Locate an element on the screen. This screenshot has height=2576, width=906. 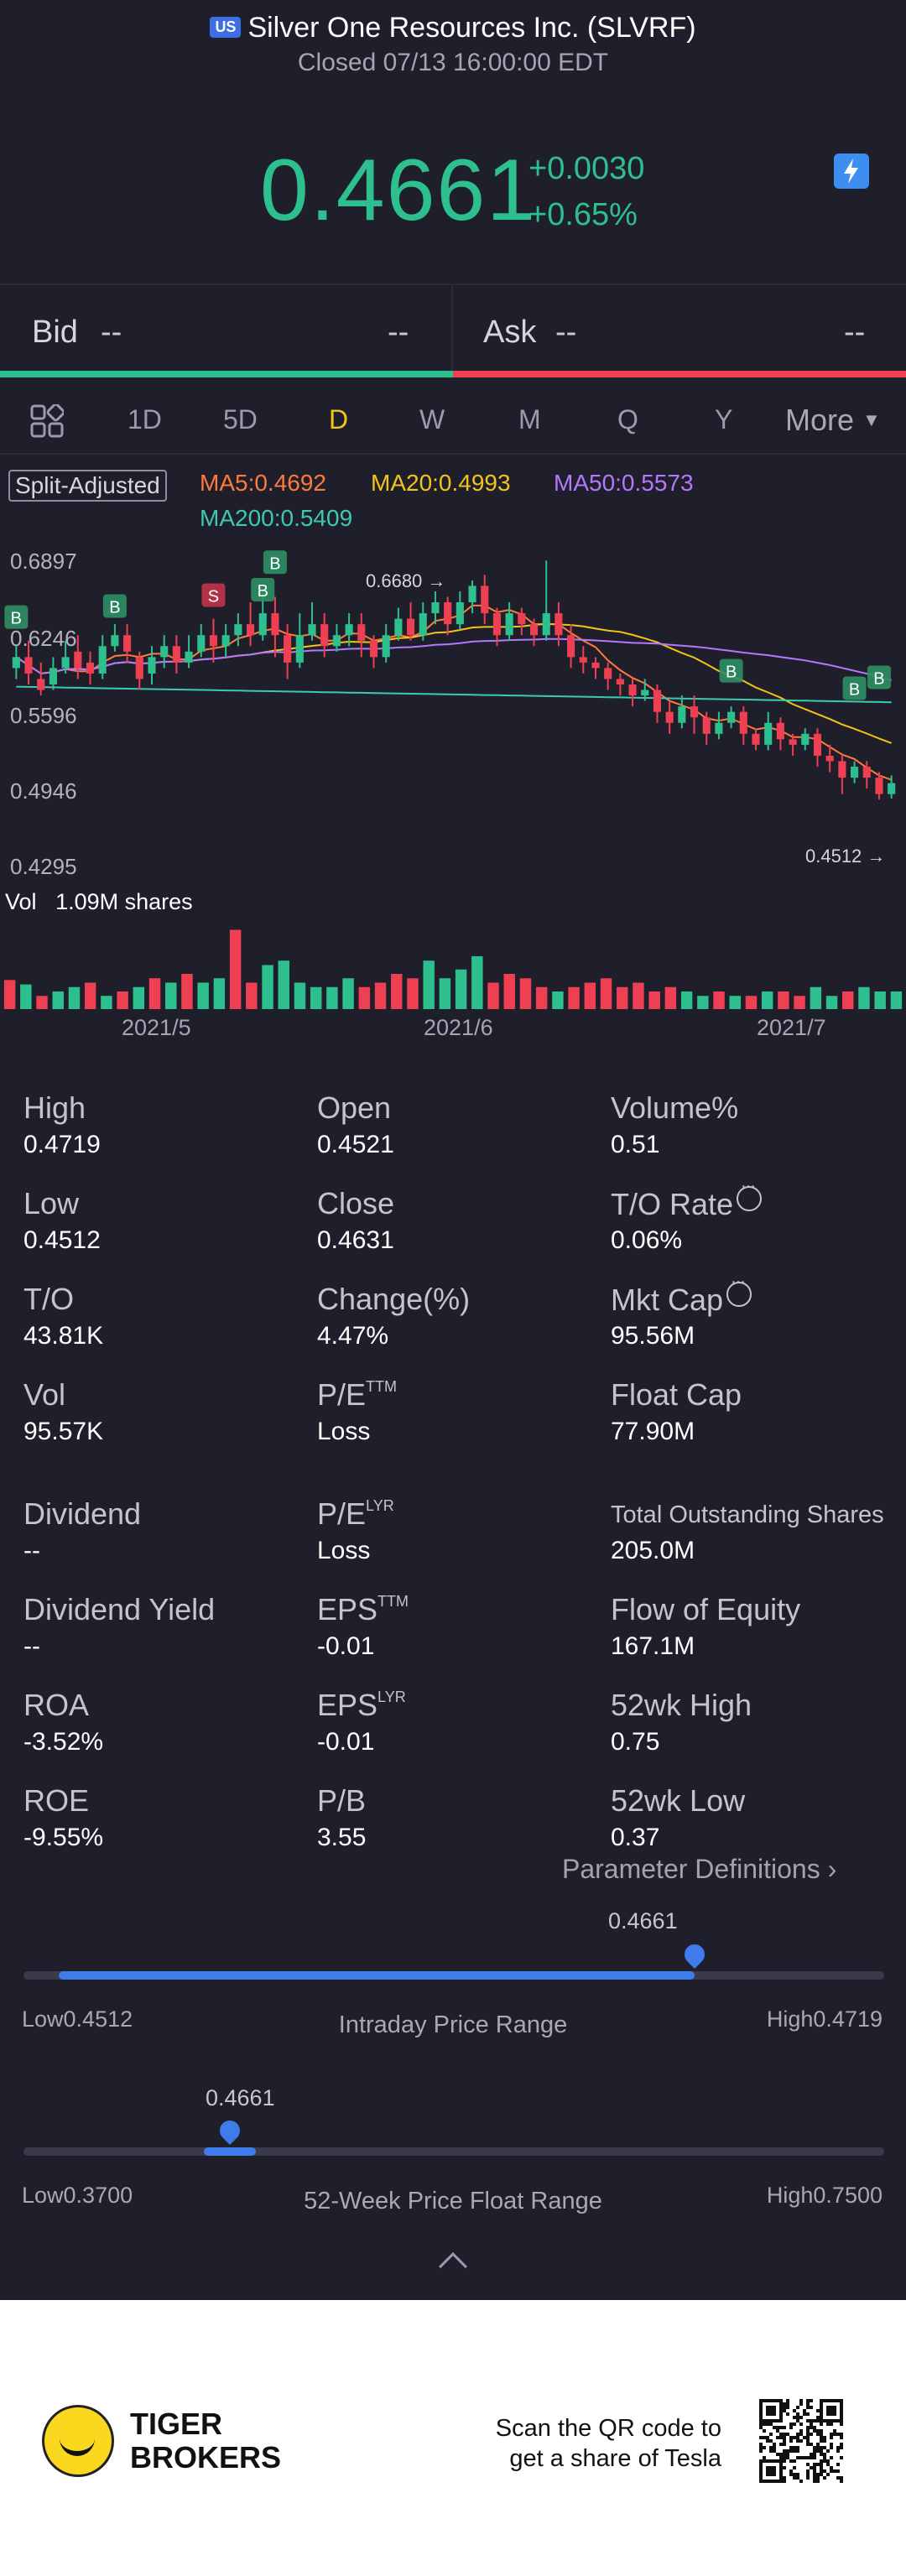
stat-value: -- is located at coordinates (32, 1646).